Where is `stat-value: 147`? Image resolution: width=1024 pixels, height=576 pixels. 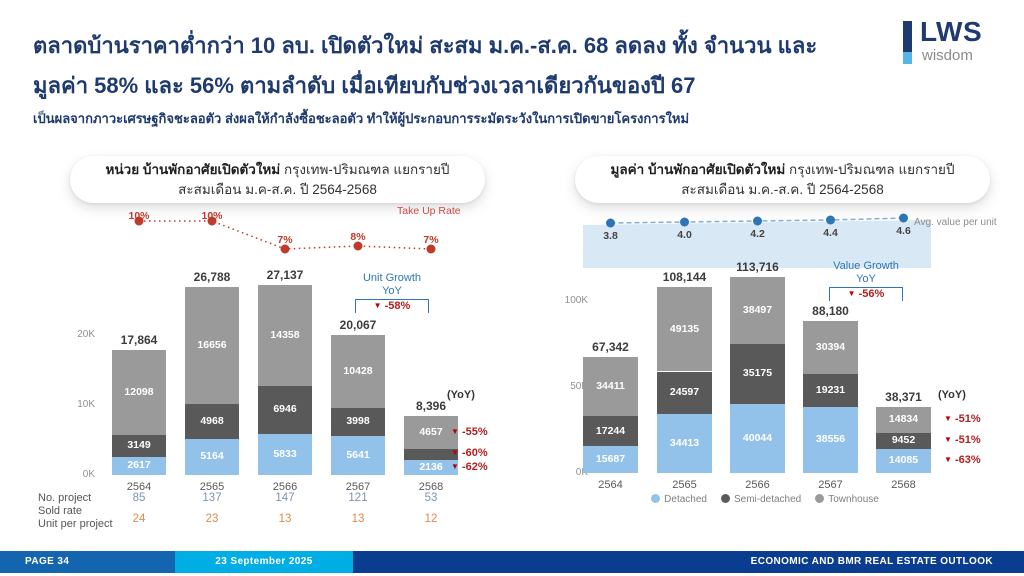
stat-value: 147 is located at coordinates (285, 498).